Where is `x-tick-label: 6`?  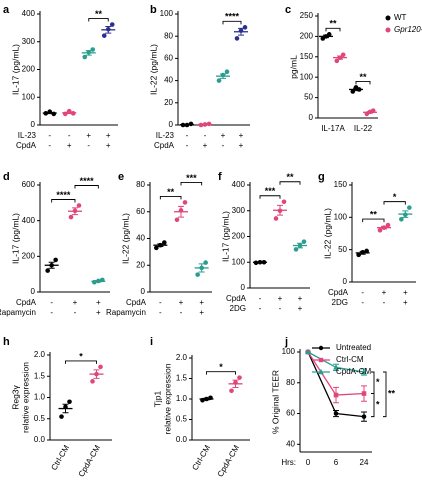
x-tick-label: 6 is located at coordinates (336, 462).